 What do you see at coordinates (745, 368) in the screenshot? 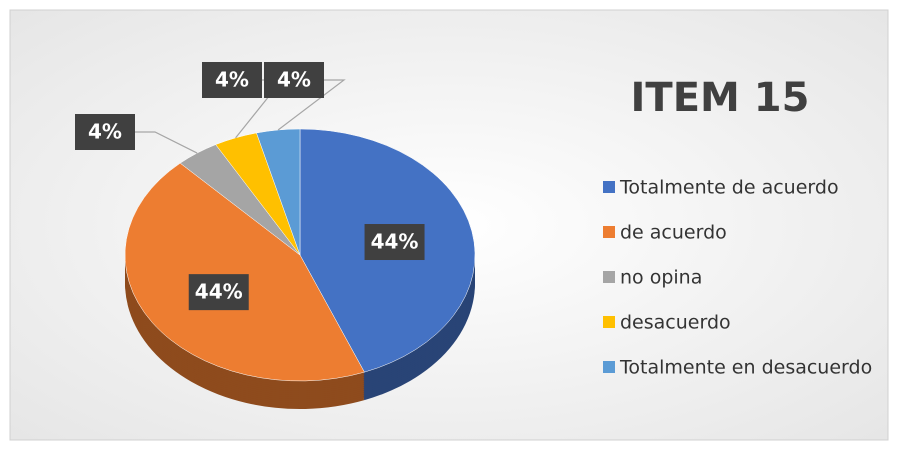
I see `legend-label: Totalmente en desacuerdo` at bounding box center [745, 368].